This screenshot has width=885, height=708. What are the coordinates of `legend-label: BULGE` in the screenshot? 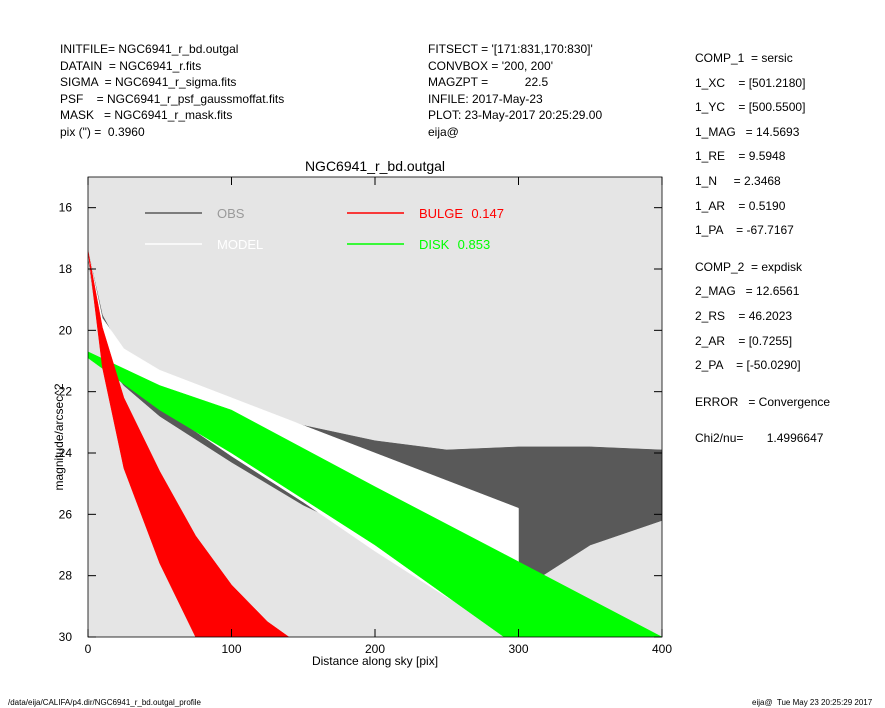 It's located at (441, 213).